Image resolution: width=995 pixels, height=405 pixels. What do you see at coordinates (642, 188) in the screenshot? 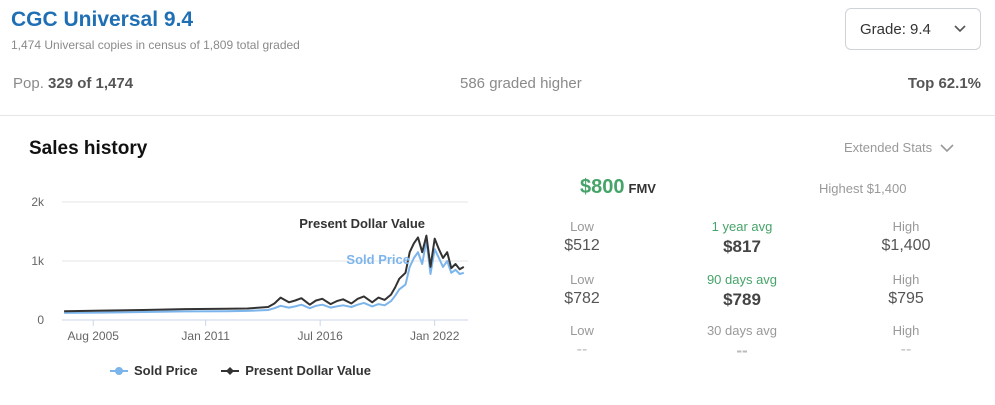
I see `fmv-label: FMV` at bounding box center [642, 188].